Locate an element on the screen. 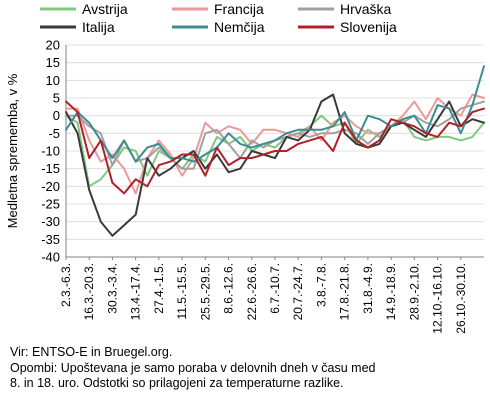 The image size is (490, 400). legend-label: Italija is located at coordinates (98, 27).